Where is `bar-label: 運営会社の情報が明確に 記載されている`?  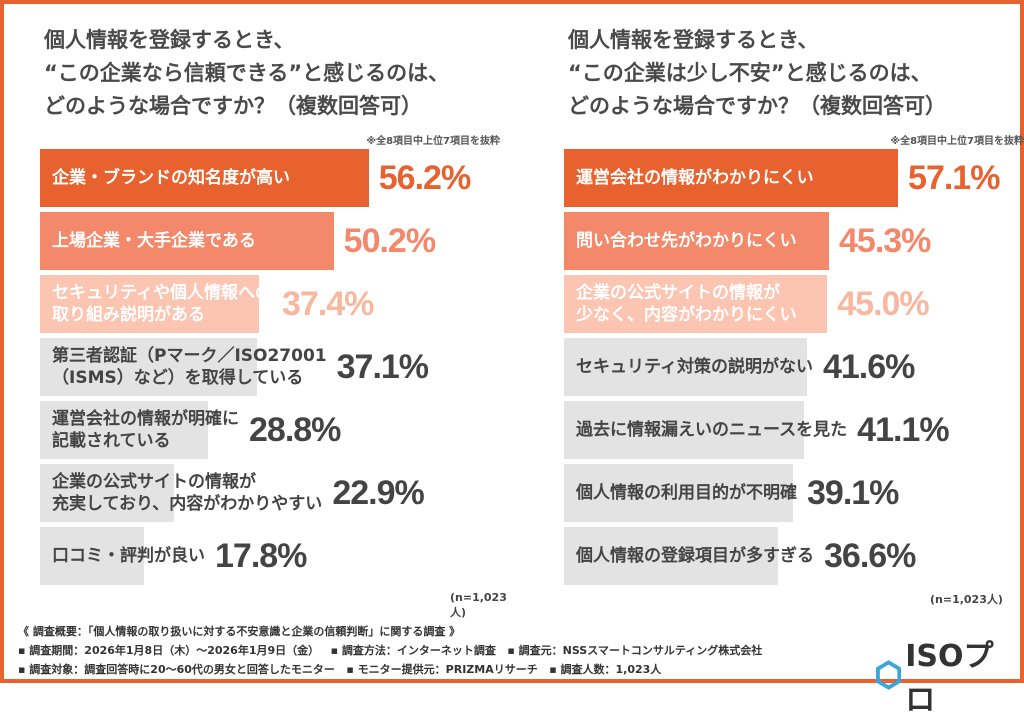 bar-label: 運営会社の情報が明確に 記載されている is located at coordinates (145, 430).